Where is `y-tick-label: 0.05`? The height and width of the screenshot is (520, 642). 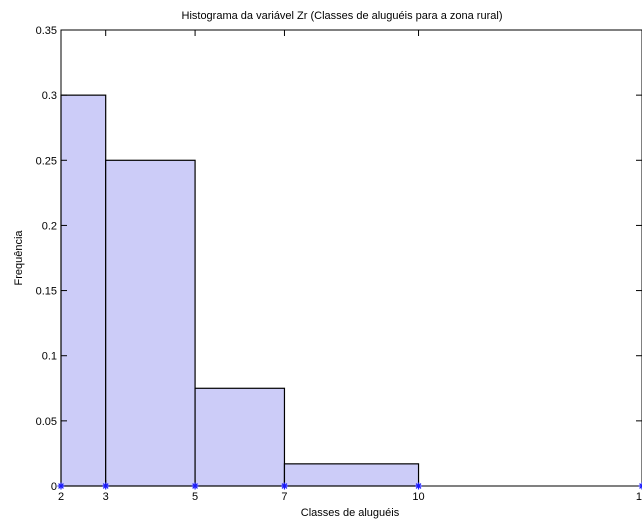 y-tick-label: 0.05 is located at coordinates (46, 422).